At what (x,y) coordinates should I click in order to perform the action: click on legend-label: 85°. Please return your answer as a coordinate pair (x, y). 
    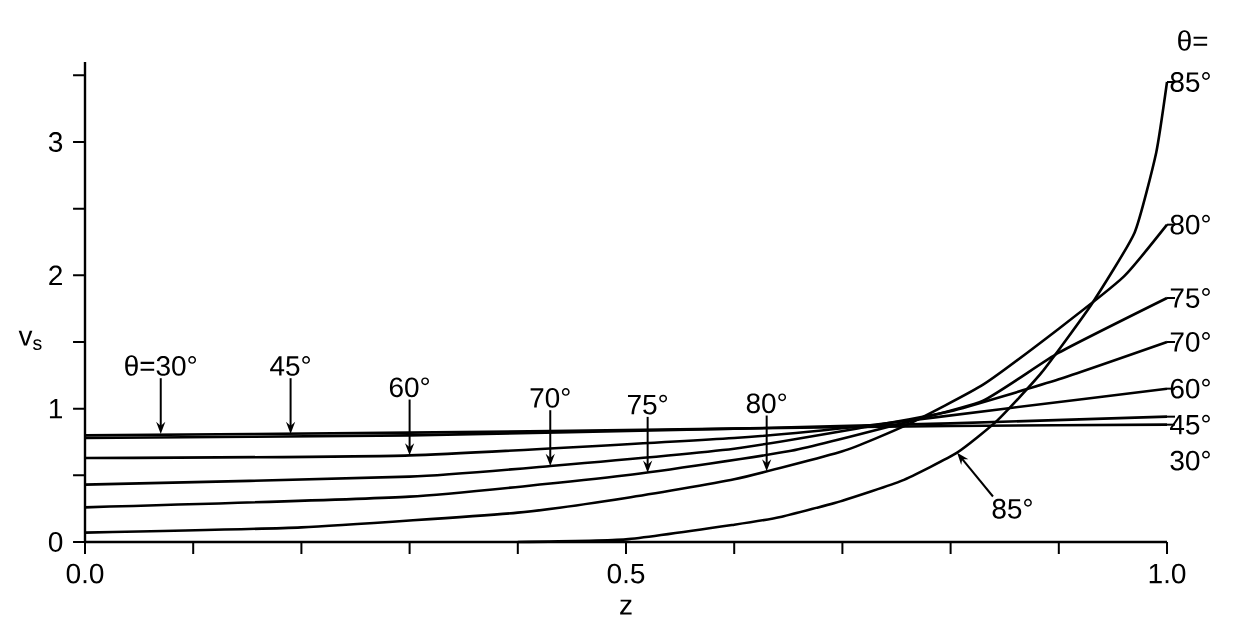
    Looking at the image, I should click on (1190, 82).